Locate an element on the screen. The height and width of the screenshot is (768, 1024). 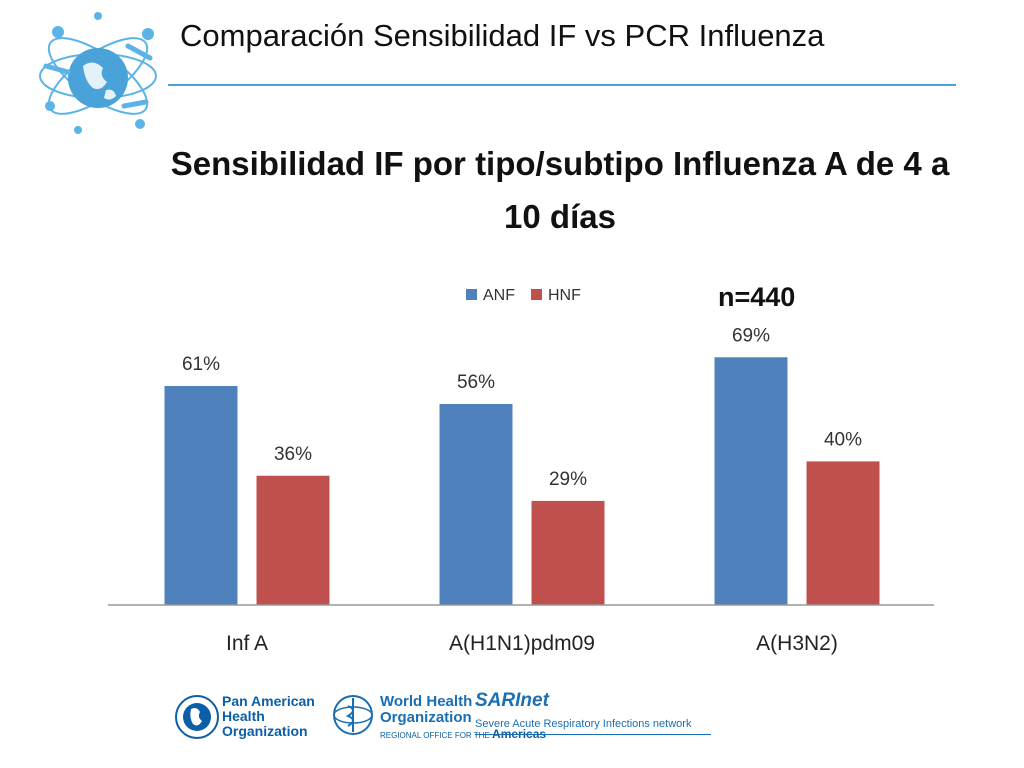
category-labels: Inf A A(H1N1)pdm09 A(H3N2) is located at coordinates (532, 643).